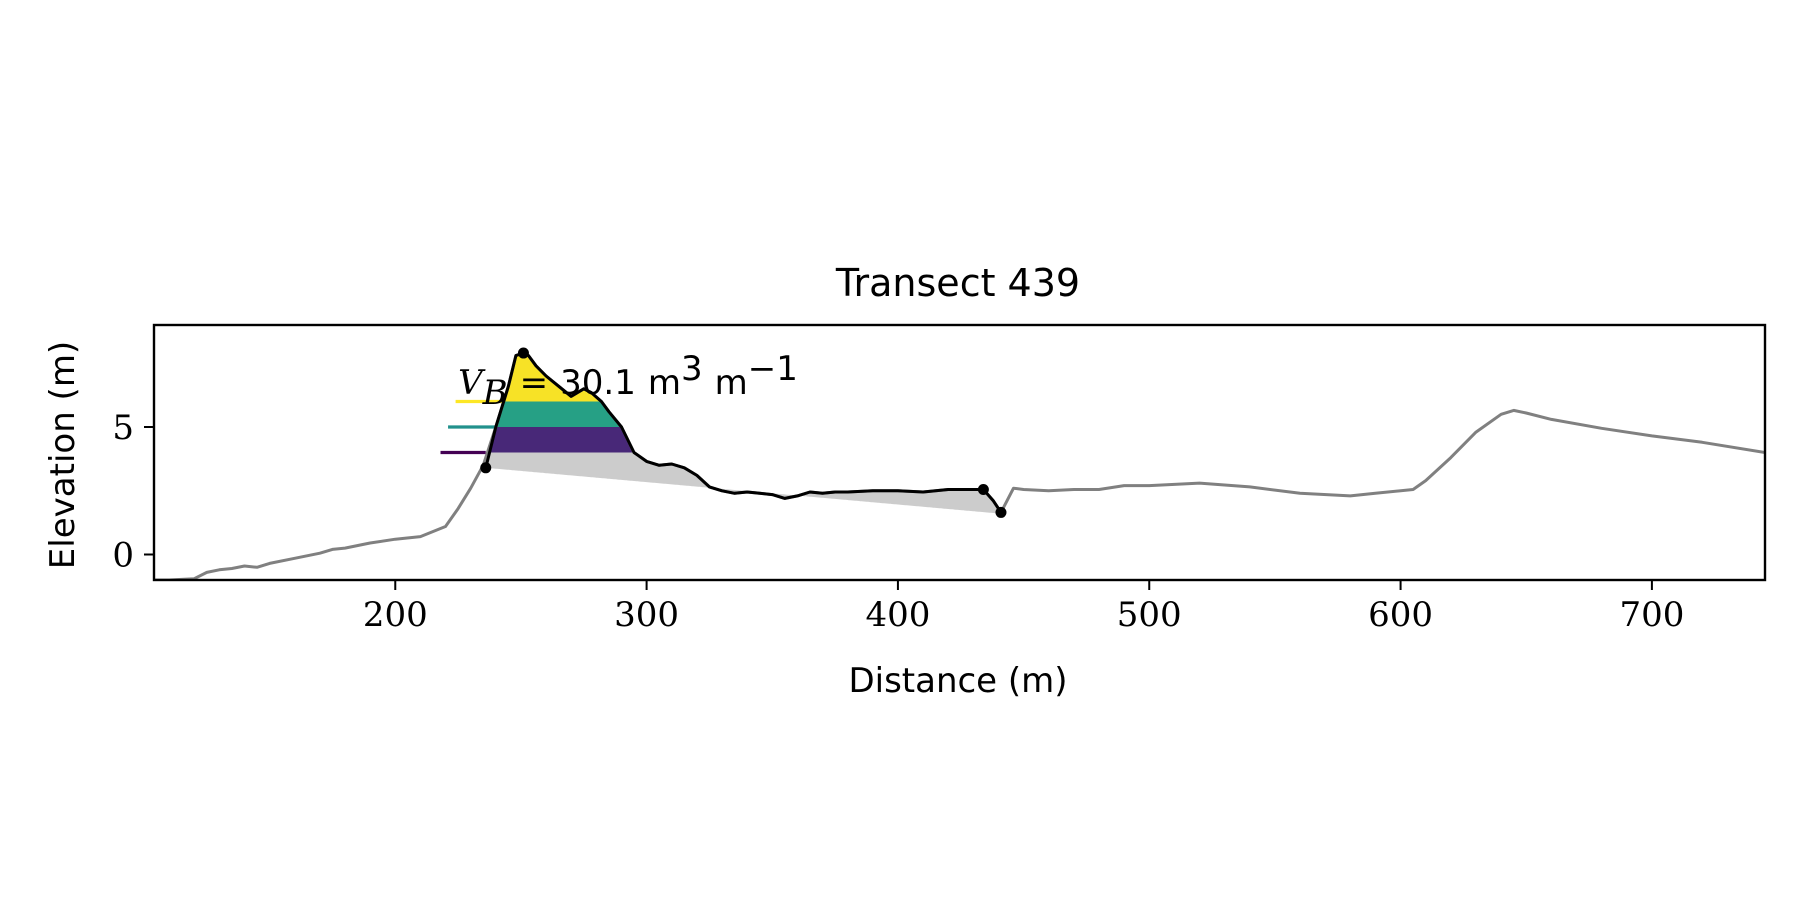 The height and width of the screenshot is (900, 1800). What do you see at coordinates (692, 369) in the screenshot?
I see `annotation-unit-exponent: 3` at bounding box center [692, 369].